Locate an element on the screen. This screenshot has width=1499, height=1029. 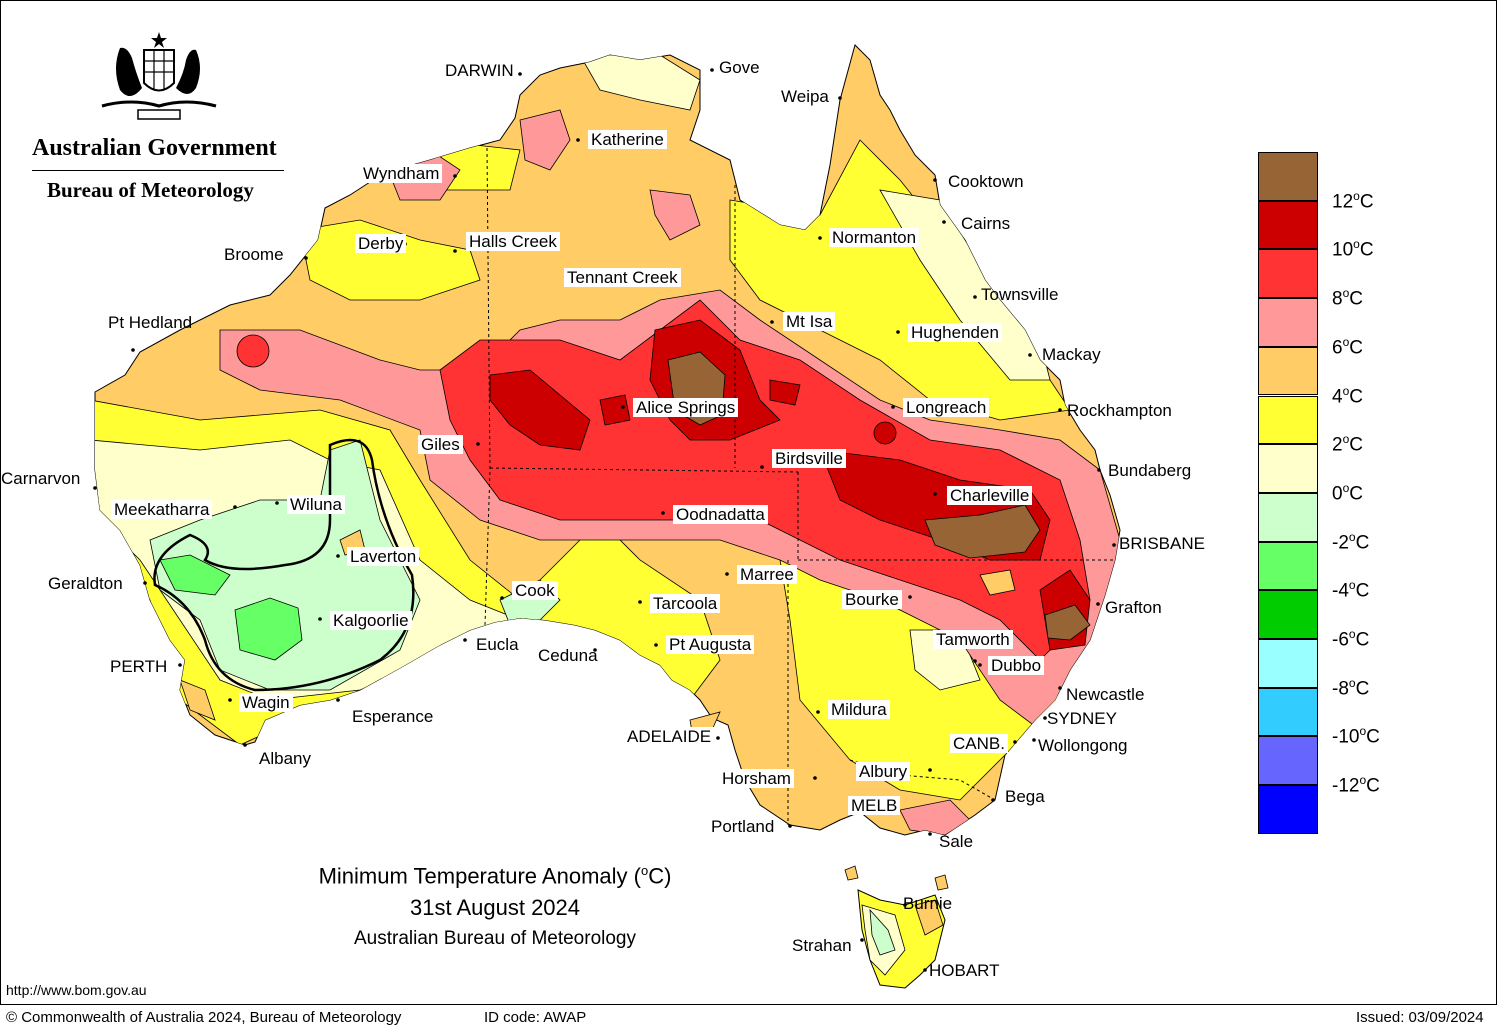
town-dot-marree is located at coordinates (727, 574).